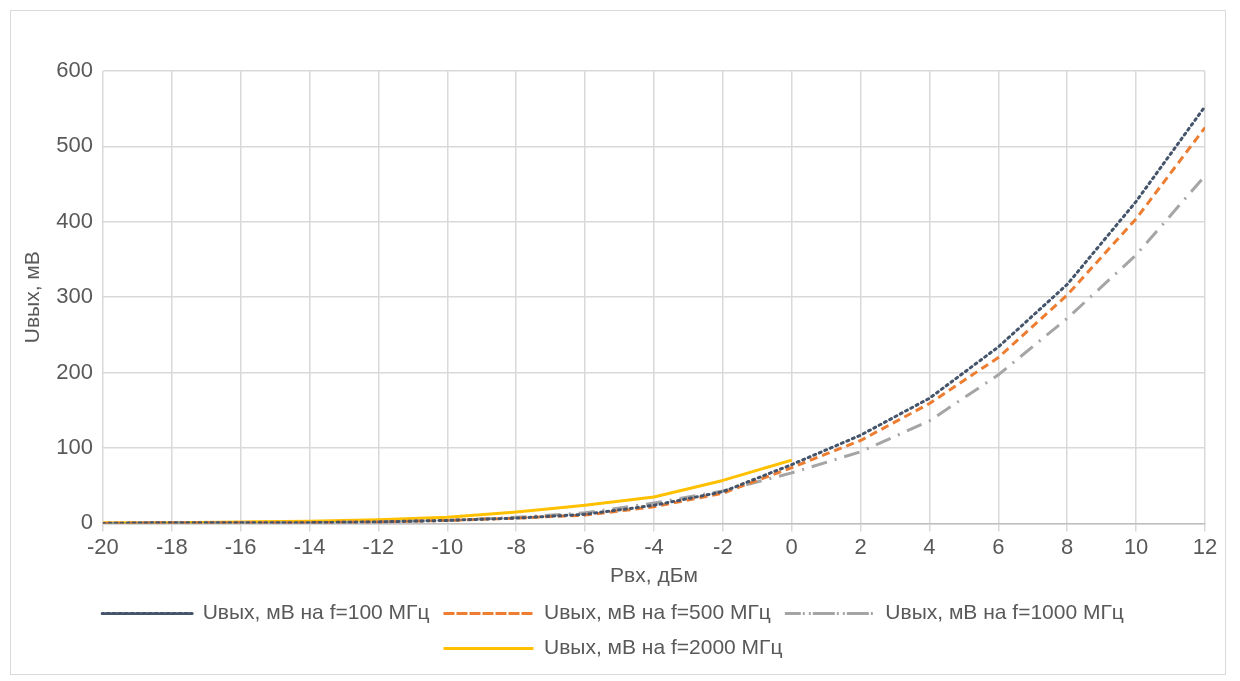  Describe the element at coordinates (663, 647) in the screenshot. I see `legend-label: Uвых, мВ на f=2000 МГц` at that location.